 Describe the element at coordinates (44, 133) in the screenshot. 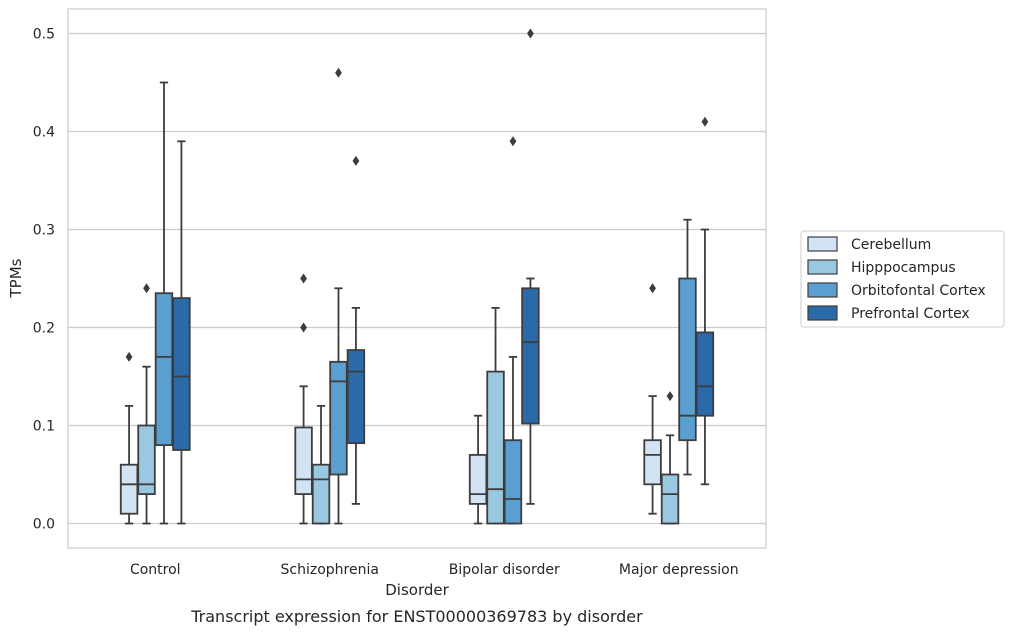

I see `y-tick-label: 0.4` at that location.